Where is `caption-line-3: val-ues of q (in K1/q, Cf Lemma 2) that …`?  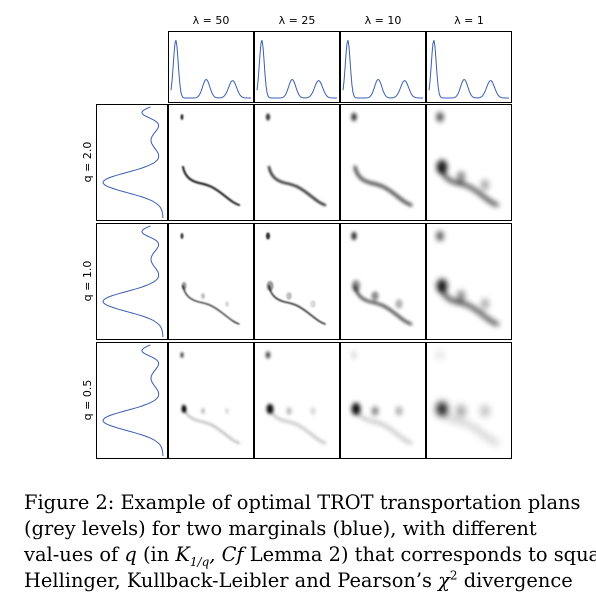 caption-line-3: val-ues of q (in K1/q, Cf Lemma 2) that … is located at coordinates (310, 555).